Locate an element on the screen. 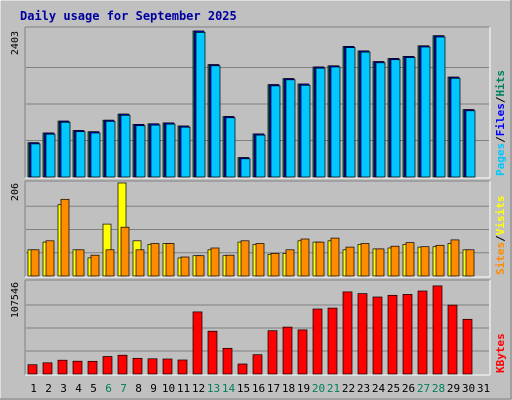  x-label-day-28: 28 is located at coordinates (438, 388).